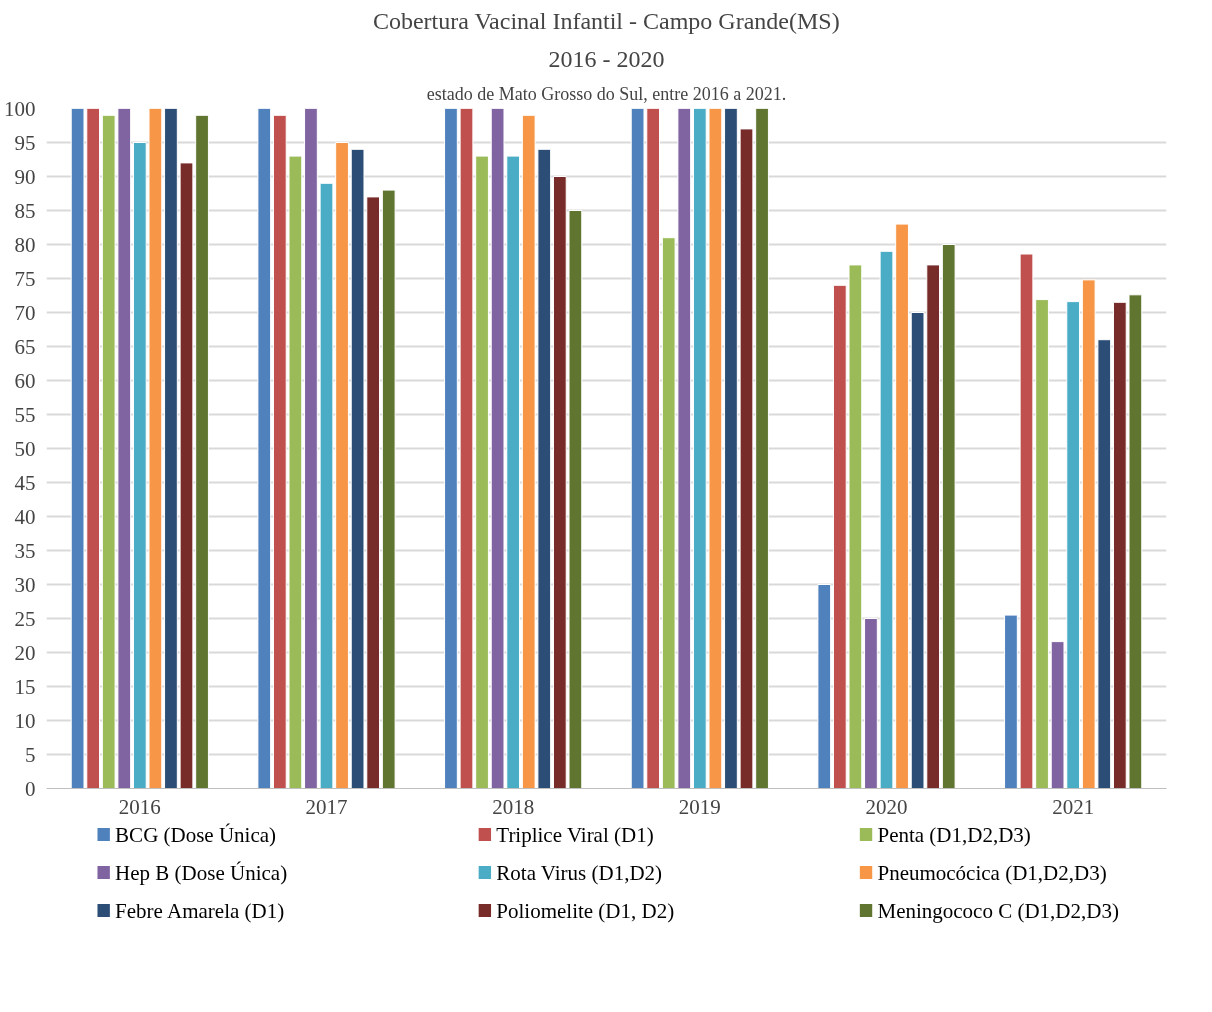  I want to click on y-tick-label: 70, so click(25, 312).